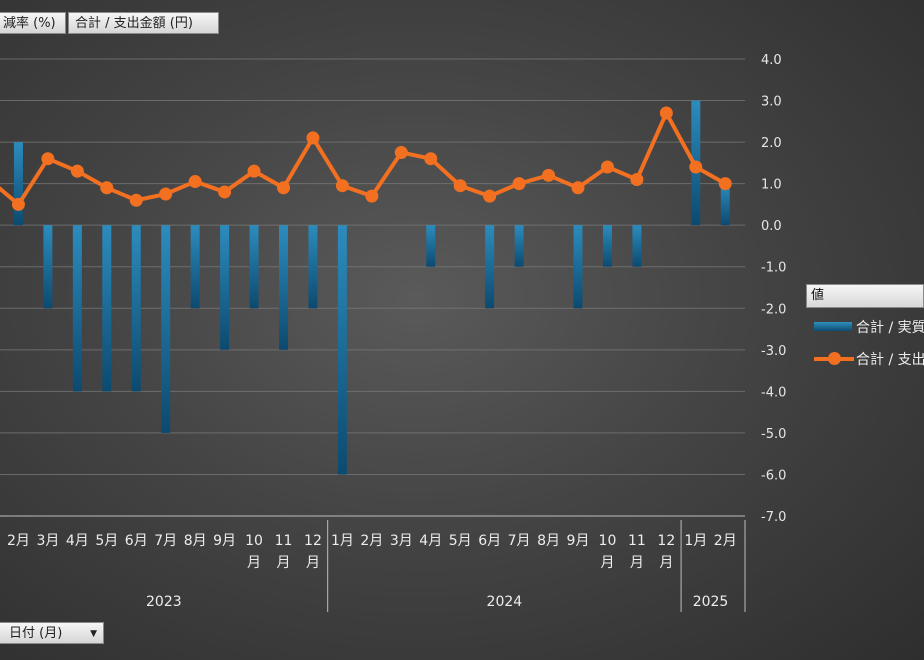 The height and width of the screenshot is (660, 924). Describe the element at coordinates (771, 143) in the screenshot. I see `y-tick-label: 2.0` at that location.